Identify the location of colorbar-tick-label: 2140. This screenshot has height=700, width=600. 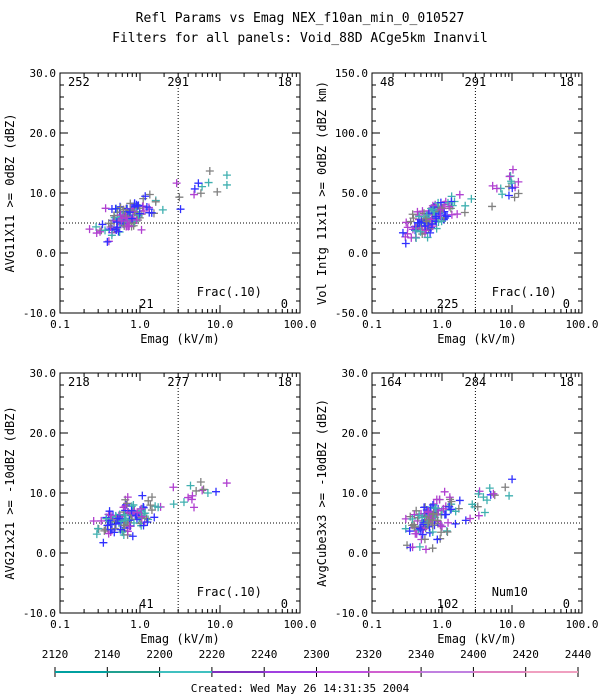
(107, 654).